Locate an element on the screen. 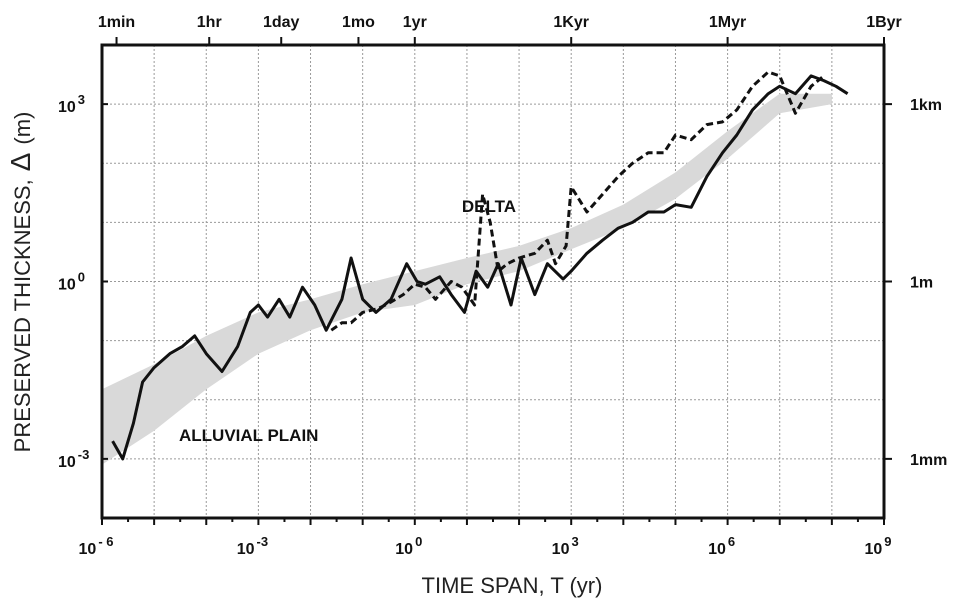  x-axis-title: TIME SPAN, T (yr) is located at coordinates (512, 585).